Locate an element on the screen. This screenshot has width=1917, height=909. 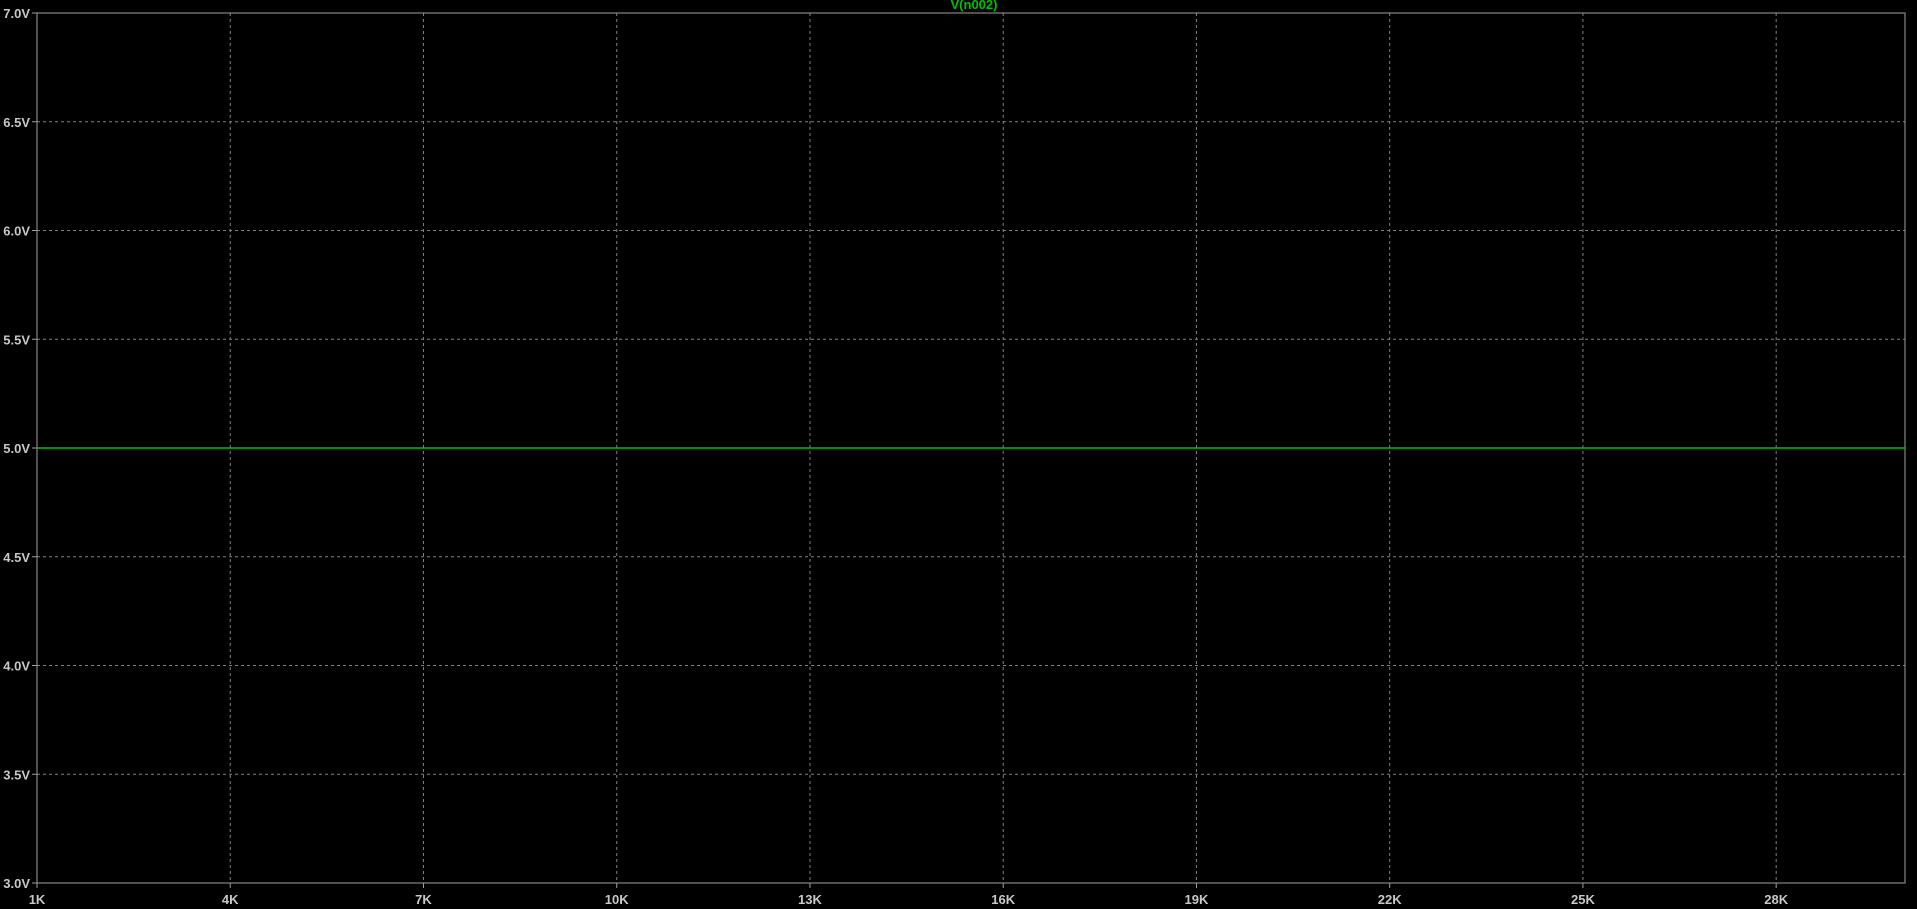
x-tick-label: 7K is located at coordinates (423, 899).